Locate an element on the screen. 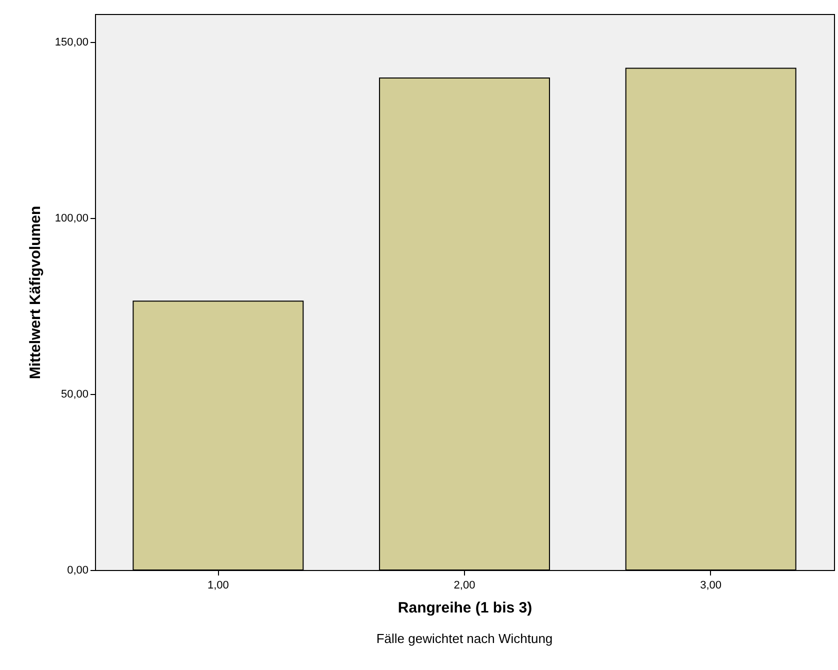 The width and height of the screenshot is (838, 670). y-tick-label: 50,00 is located at coordinates (74, 394).